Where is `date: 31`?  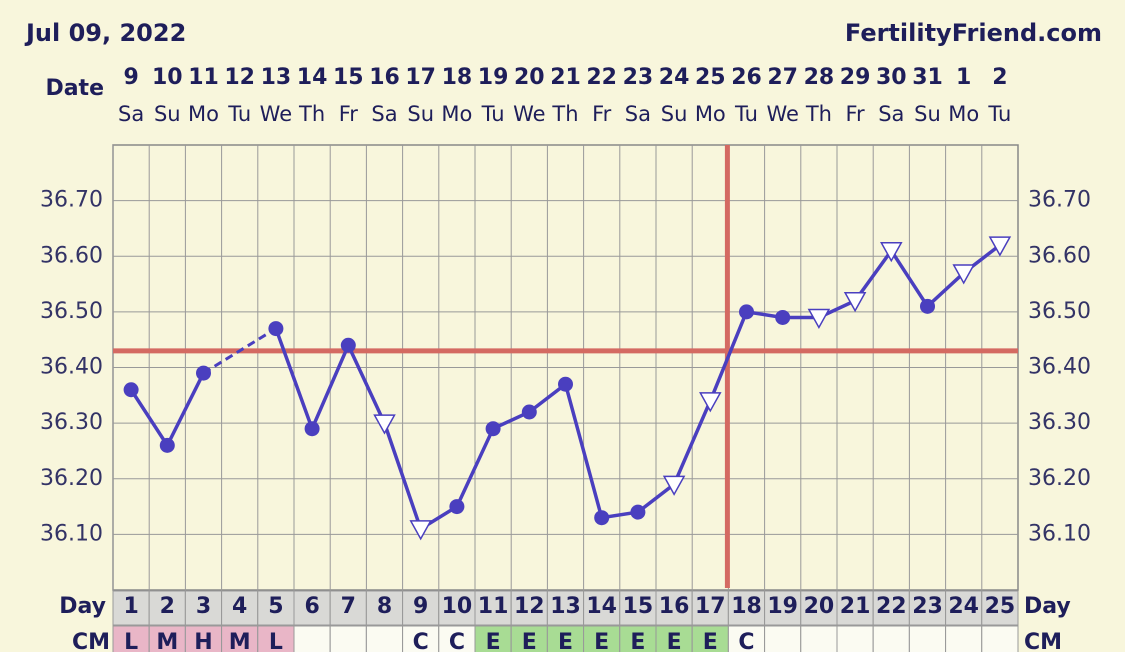
date: 31 is located at coordinates (927, 77).